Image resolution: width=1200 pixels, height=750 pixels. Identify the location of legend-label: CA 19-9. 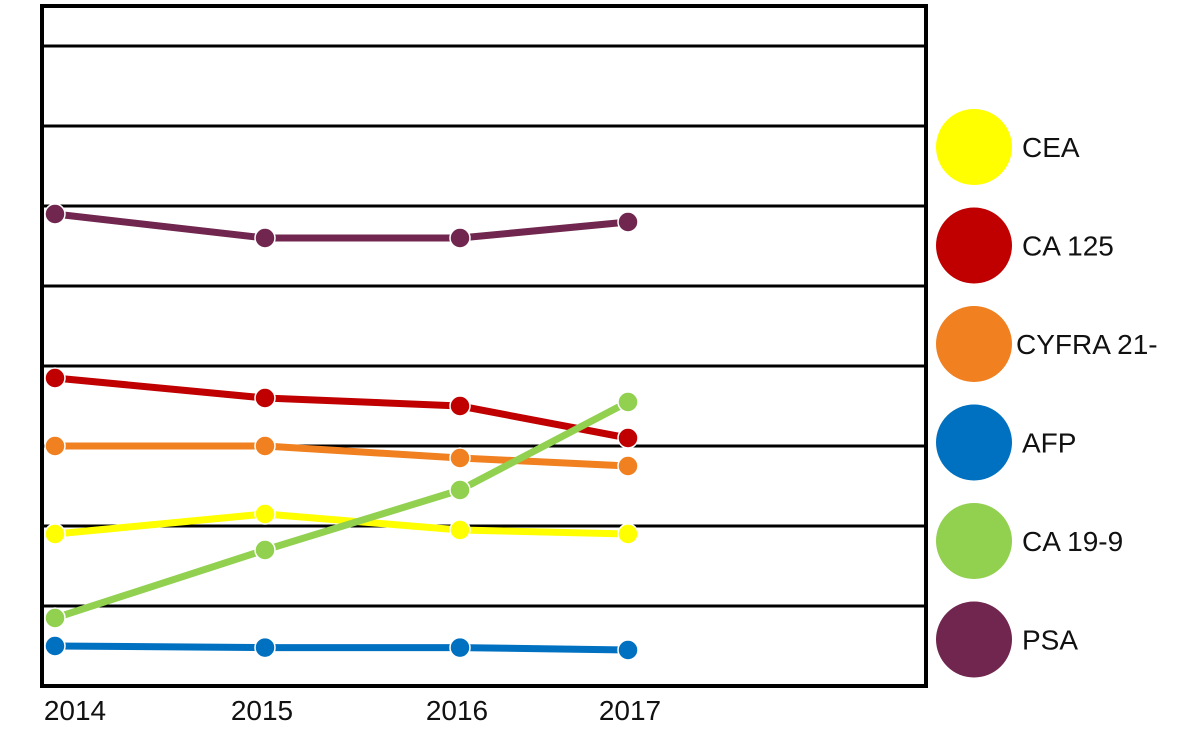
(1072, 541).